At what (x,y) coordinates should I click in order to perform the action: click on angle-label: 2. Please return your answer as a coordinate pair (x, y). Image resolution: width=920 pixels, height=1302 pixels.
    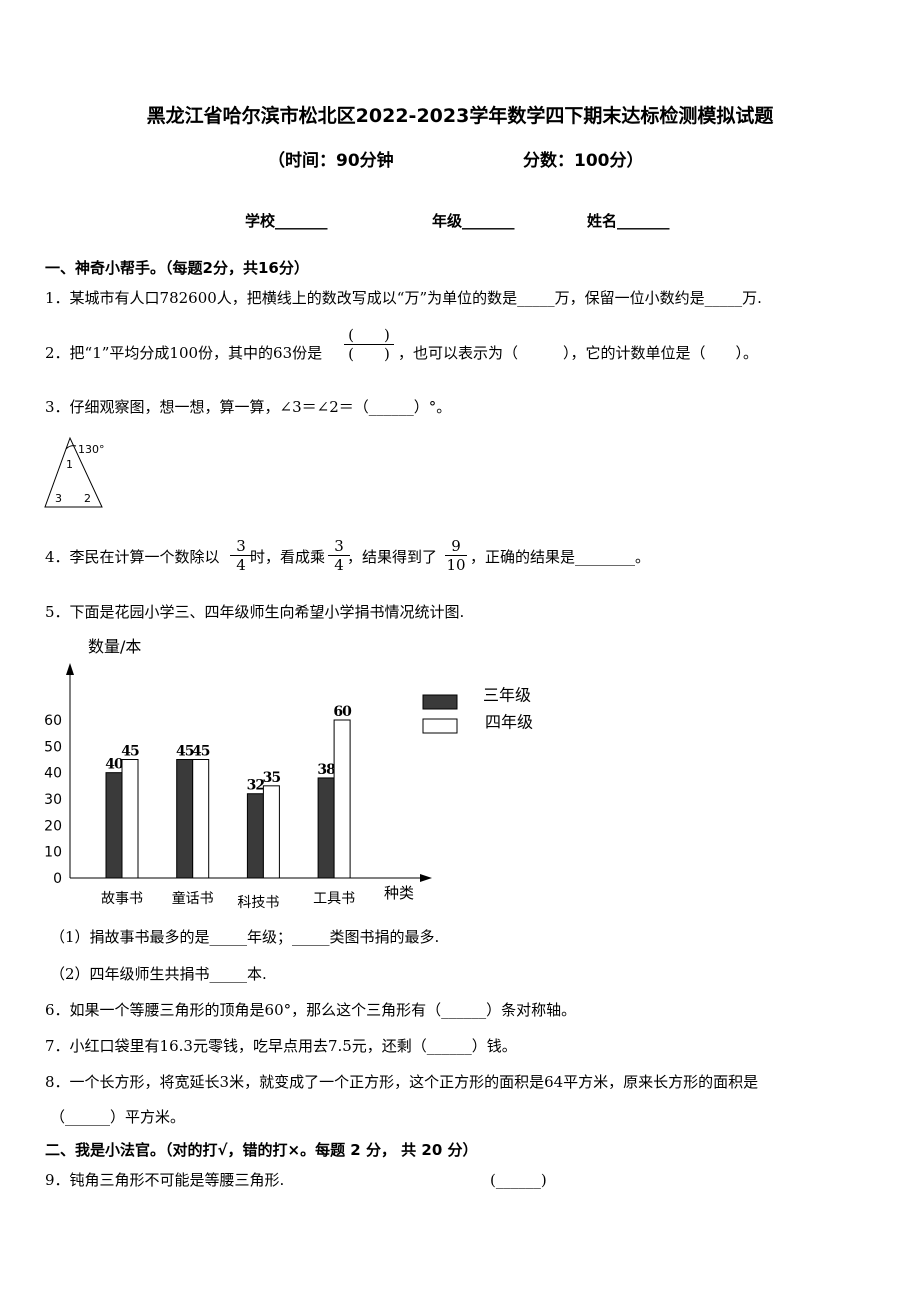
    Looking at the image, I should click on (87, 498).